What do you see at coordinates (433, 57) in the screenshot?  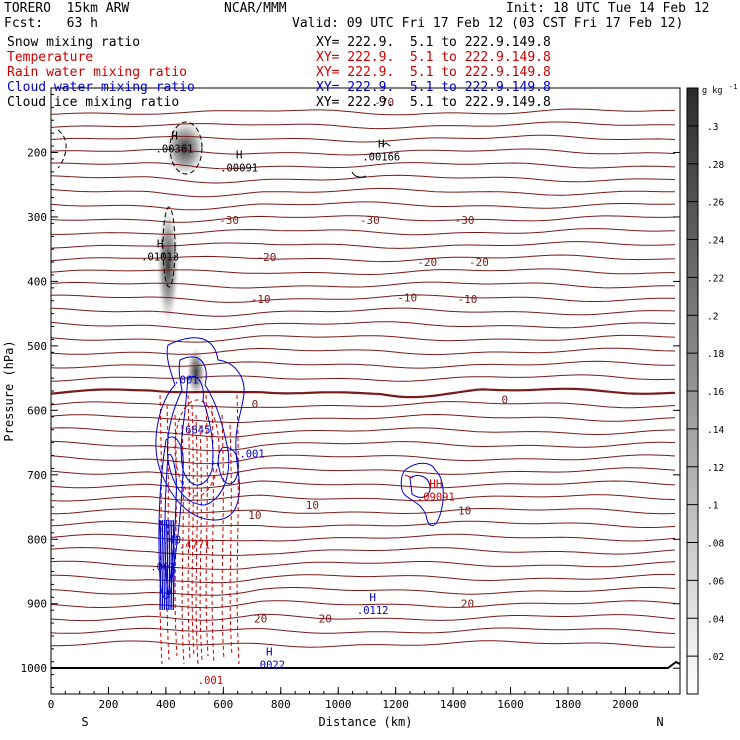 I see `field-xy-temperature: XY= 222.9. 5.1 to 222.9.149.8` at bounding box center [433, 57].